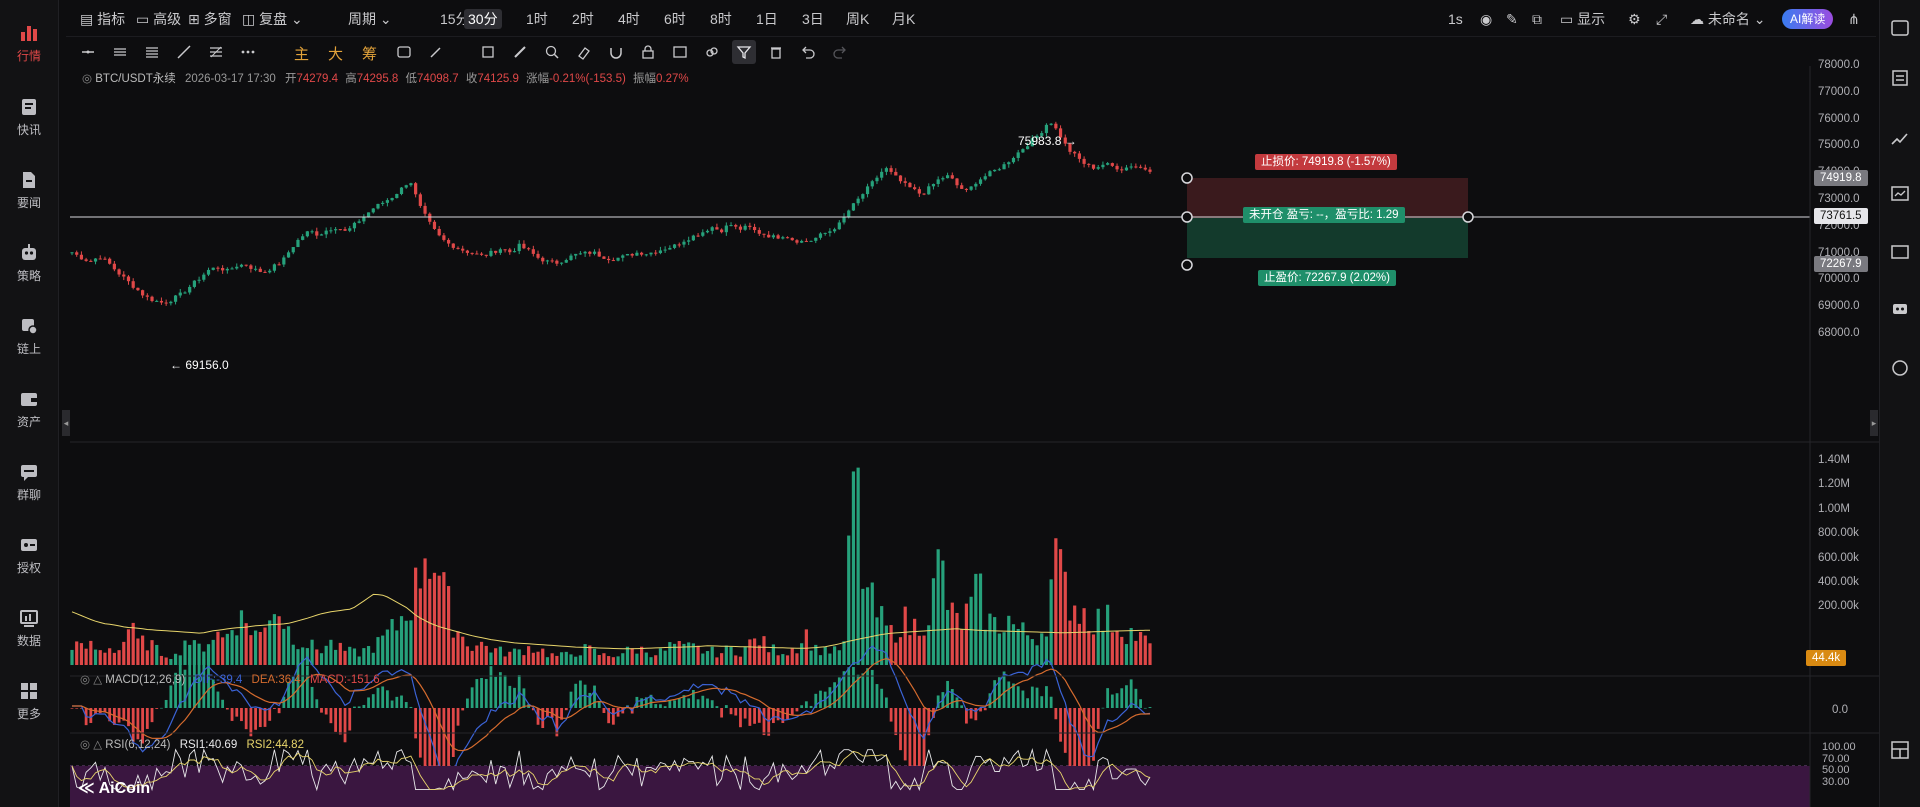 This screenshot has height=807, width=1920. Describe the element at coordinates (370, 19) in the screenshot. I see `period-dropdown: 周期 ⌄` at that location.